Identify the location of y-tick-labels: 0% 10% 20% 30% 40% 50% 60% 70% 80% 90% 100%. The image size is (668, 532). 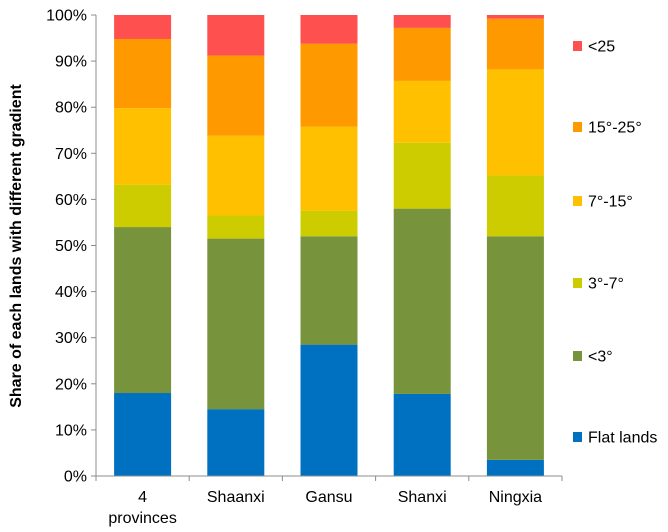
(66, 247).